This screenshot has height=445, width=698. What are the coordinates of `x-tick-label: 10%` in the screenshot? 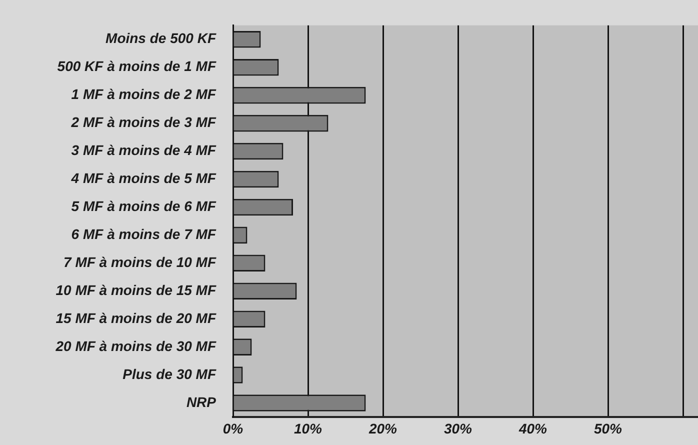 It's located at (308, 428).